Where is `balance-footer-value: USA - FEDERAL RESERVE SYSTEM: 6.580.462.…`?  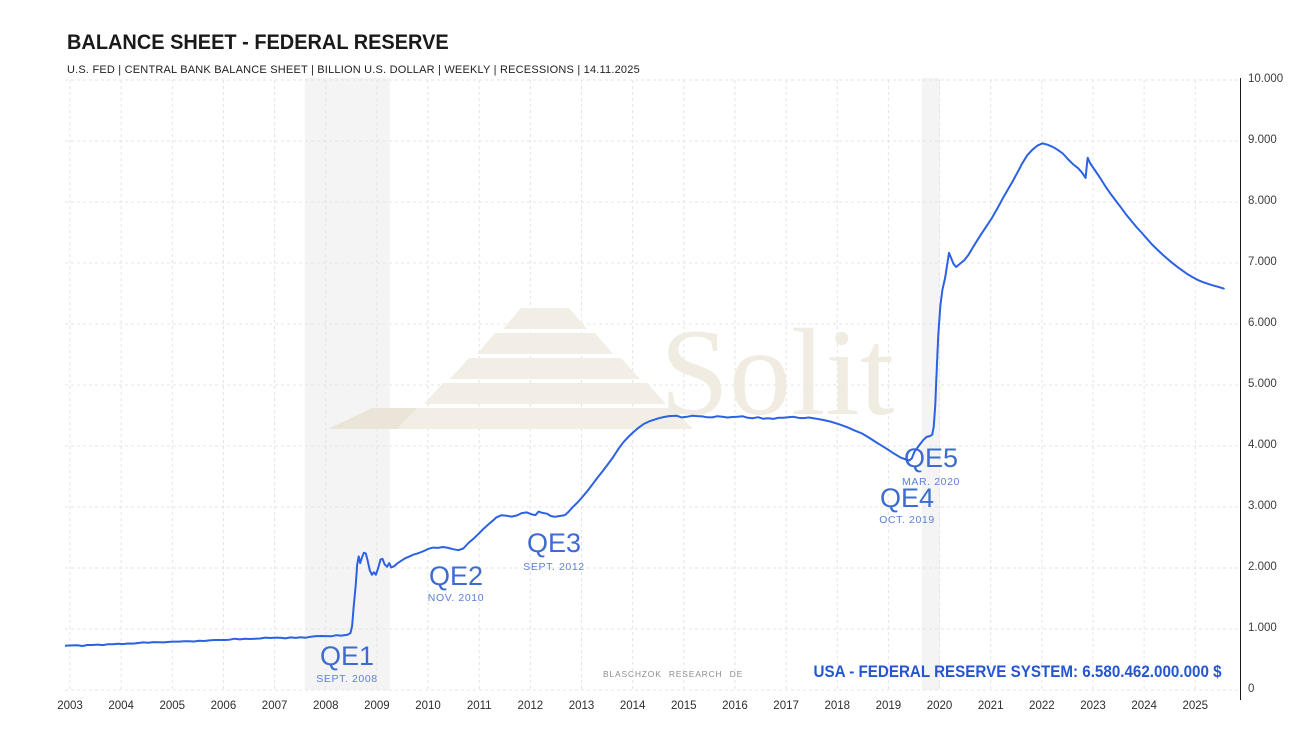 balance-footer-value: USA - FEDERAL RESERVE SYSTEM: 6.580.462.… is located at coordinates (1017, 672).